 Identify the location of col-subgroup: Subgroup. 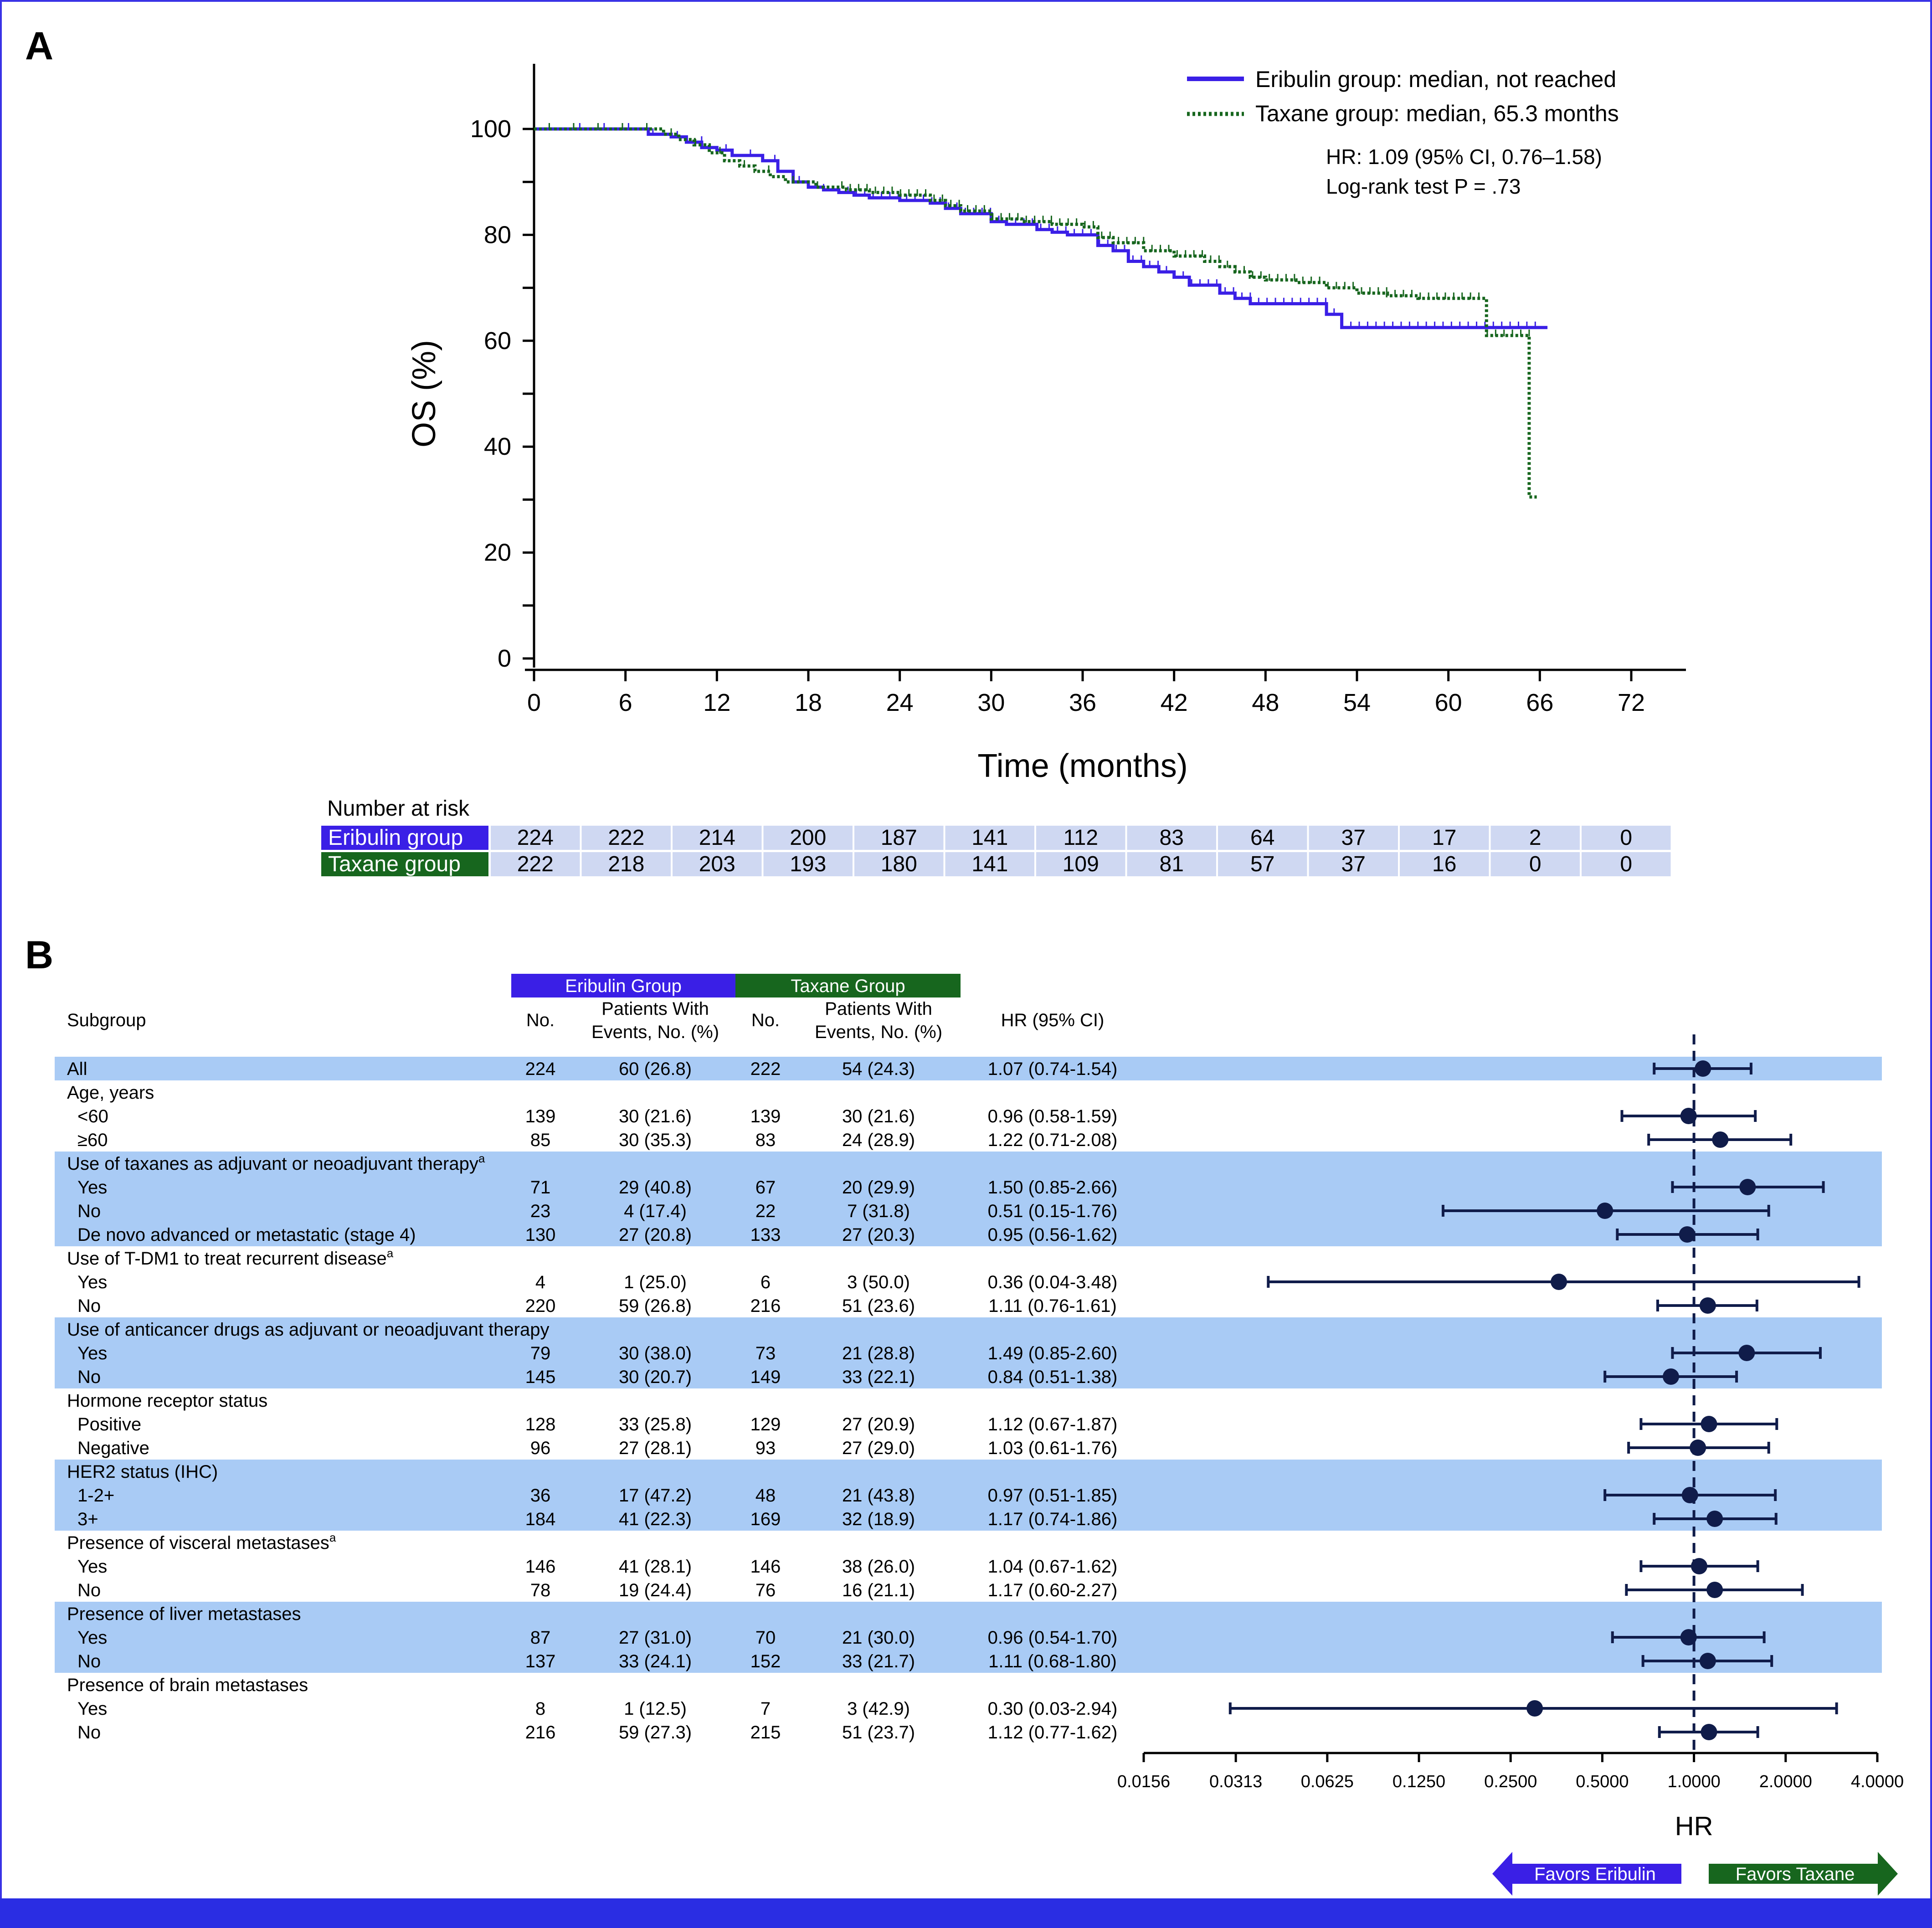
(106, 1020).